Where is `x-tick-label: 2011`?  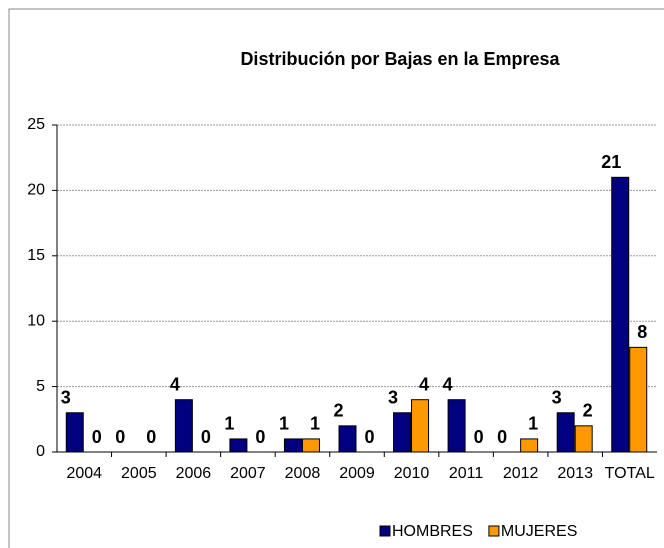
x-tick-label: 2011 is located at coordinates (466, 473).